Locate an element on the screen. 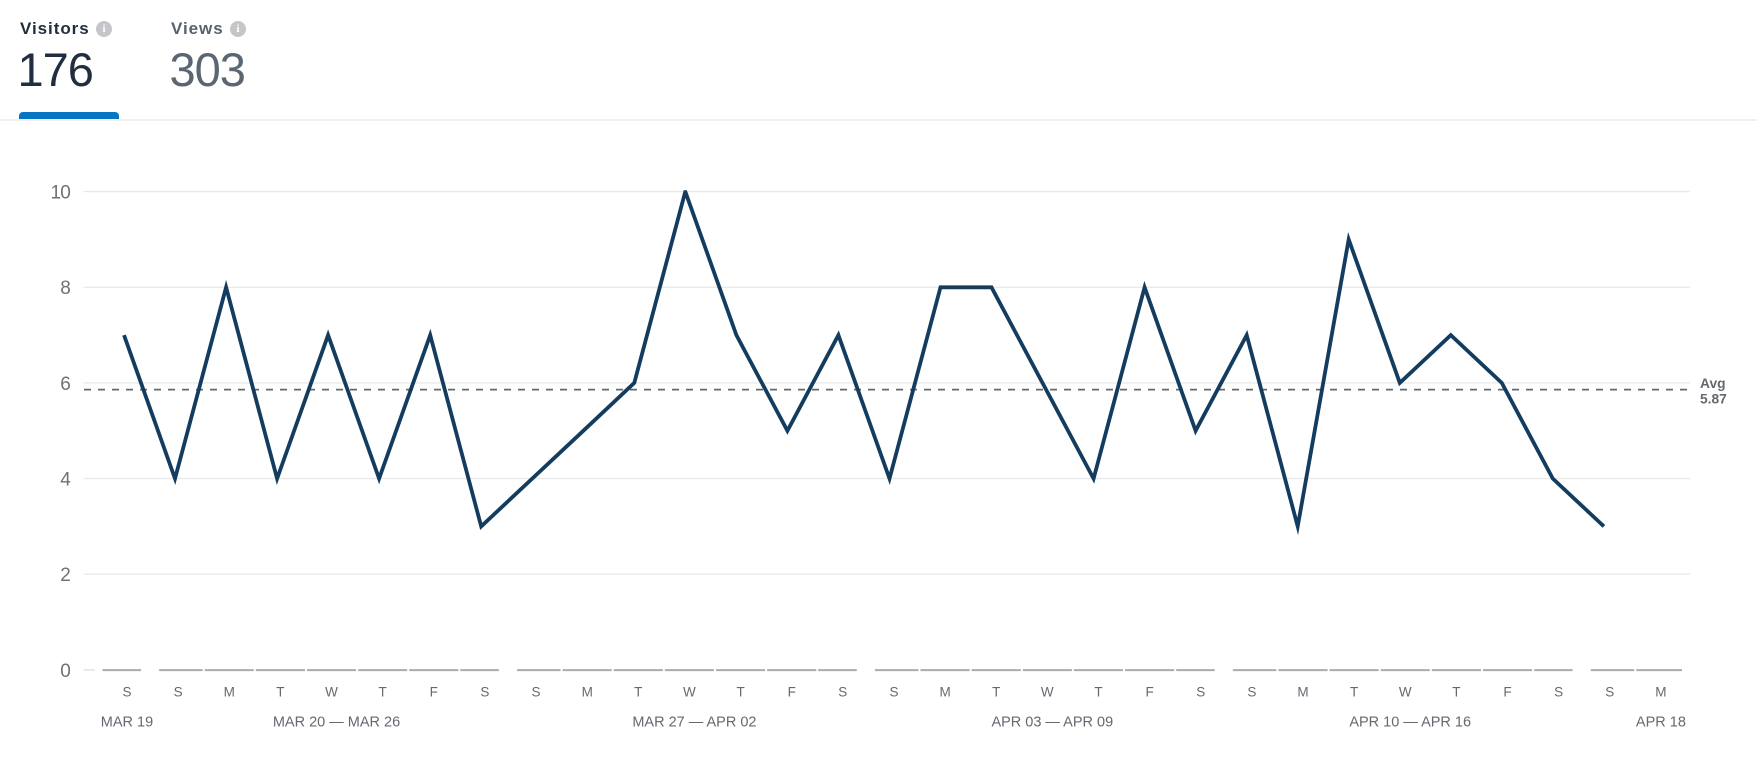 The image size is (1757, 770). svg-text: 5.87 is located at coordinates (1713, 399).